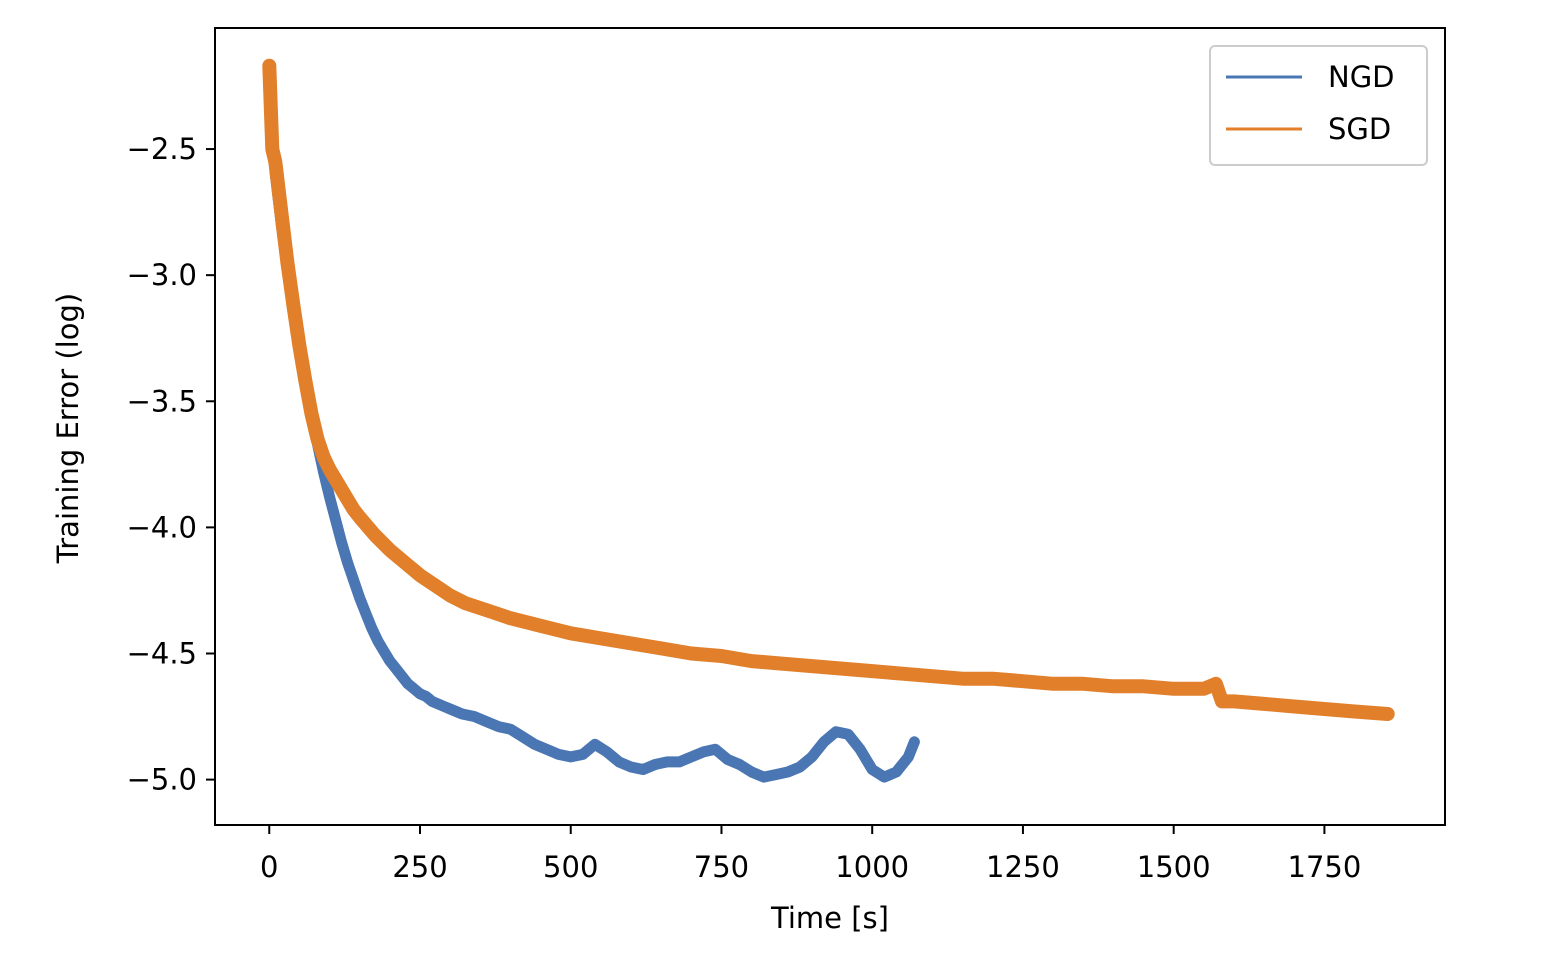 Image resolution: width=1544 pixels, height=976 pixels. What do you see at coordinates (1023, 867) in the screenshot?
I see `x-tick-label: 1250` at bounding box center [1023, 867].